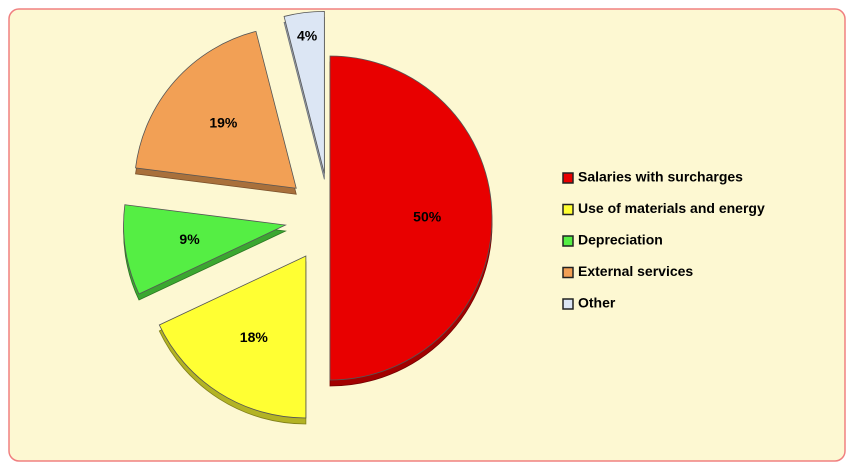 Image resolution: width=854 pixels, height=473 pixels. What do you see at coordinates (427, 217) in the screenshot?
I see `data-label: 50%` at bounding box center [427, 217].